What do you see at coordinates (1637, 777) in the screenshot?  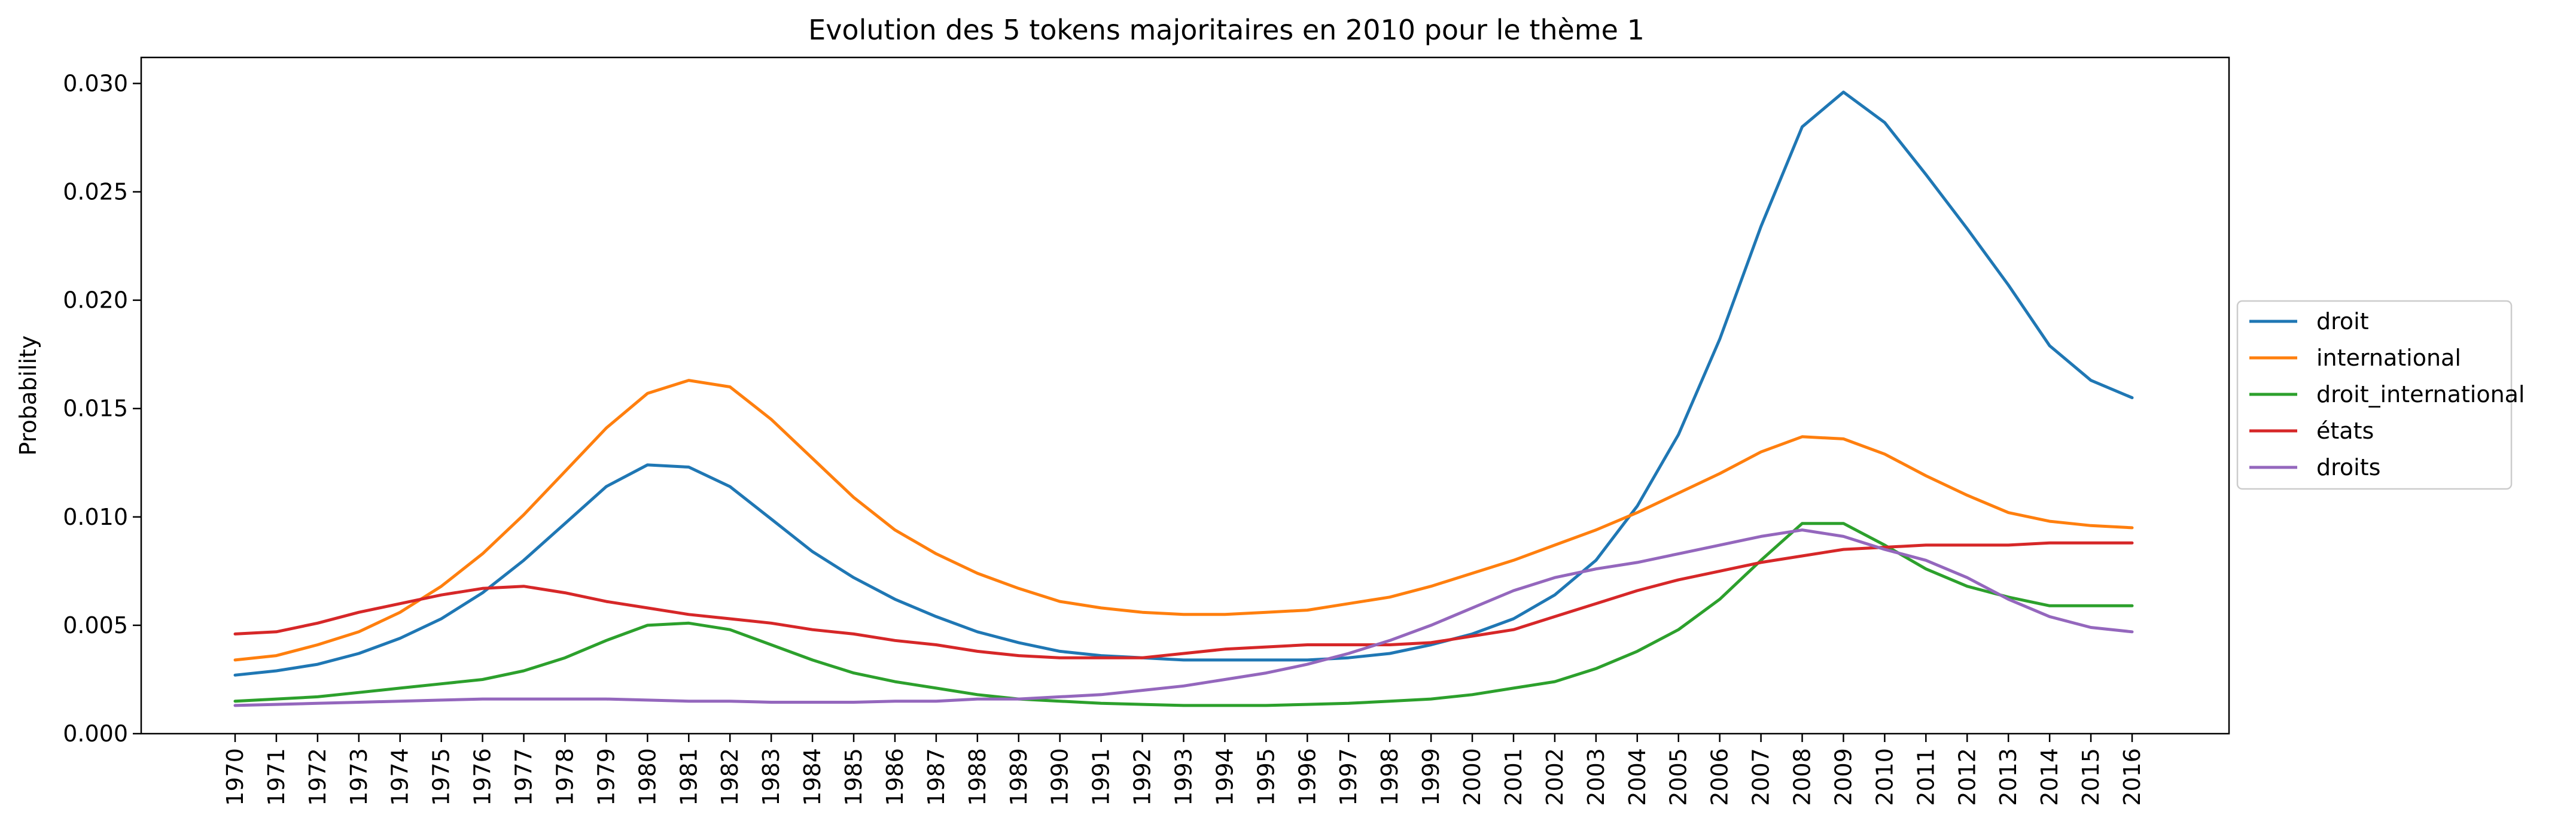 I see `x-tick-label: 2004` at bounding box center [1637, 777].